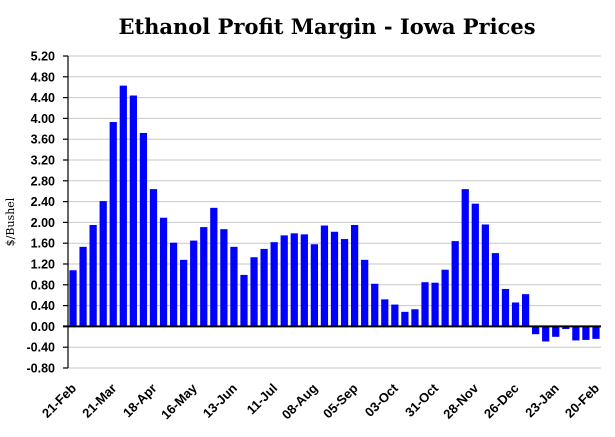  Describe the element at coordinates (41, 369) in the screenshot. I see `y-tick-label: -0.80` at that location.